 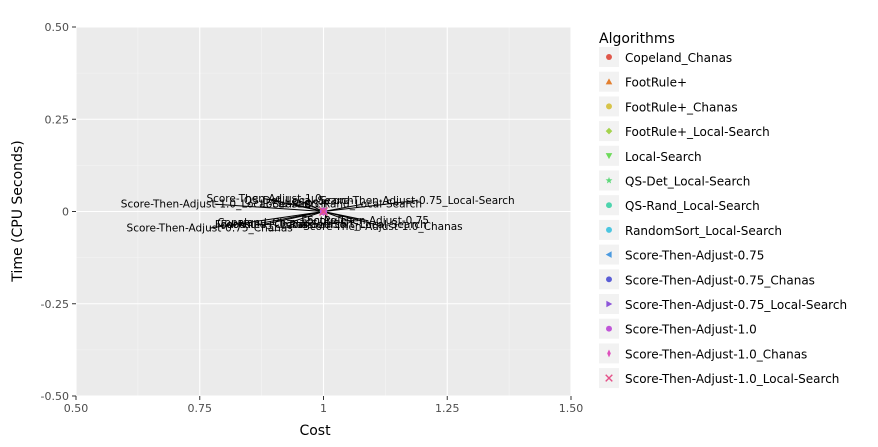 What do you see at coordinates (65, 212) in the screenshot?
I see `y-tick-label: 0` at bounding box center [65, 212].